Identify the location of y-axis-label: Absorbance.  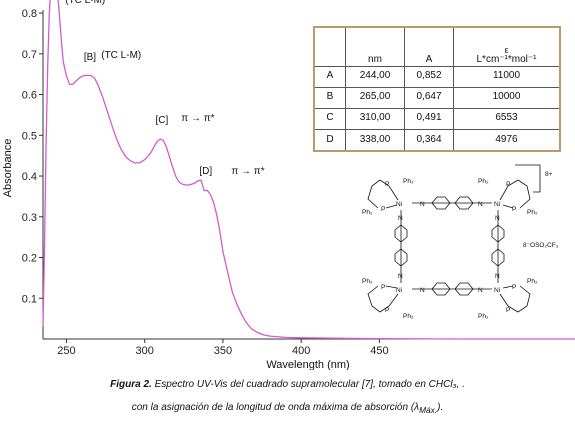
(8, 168).